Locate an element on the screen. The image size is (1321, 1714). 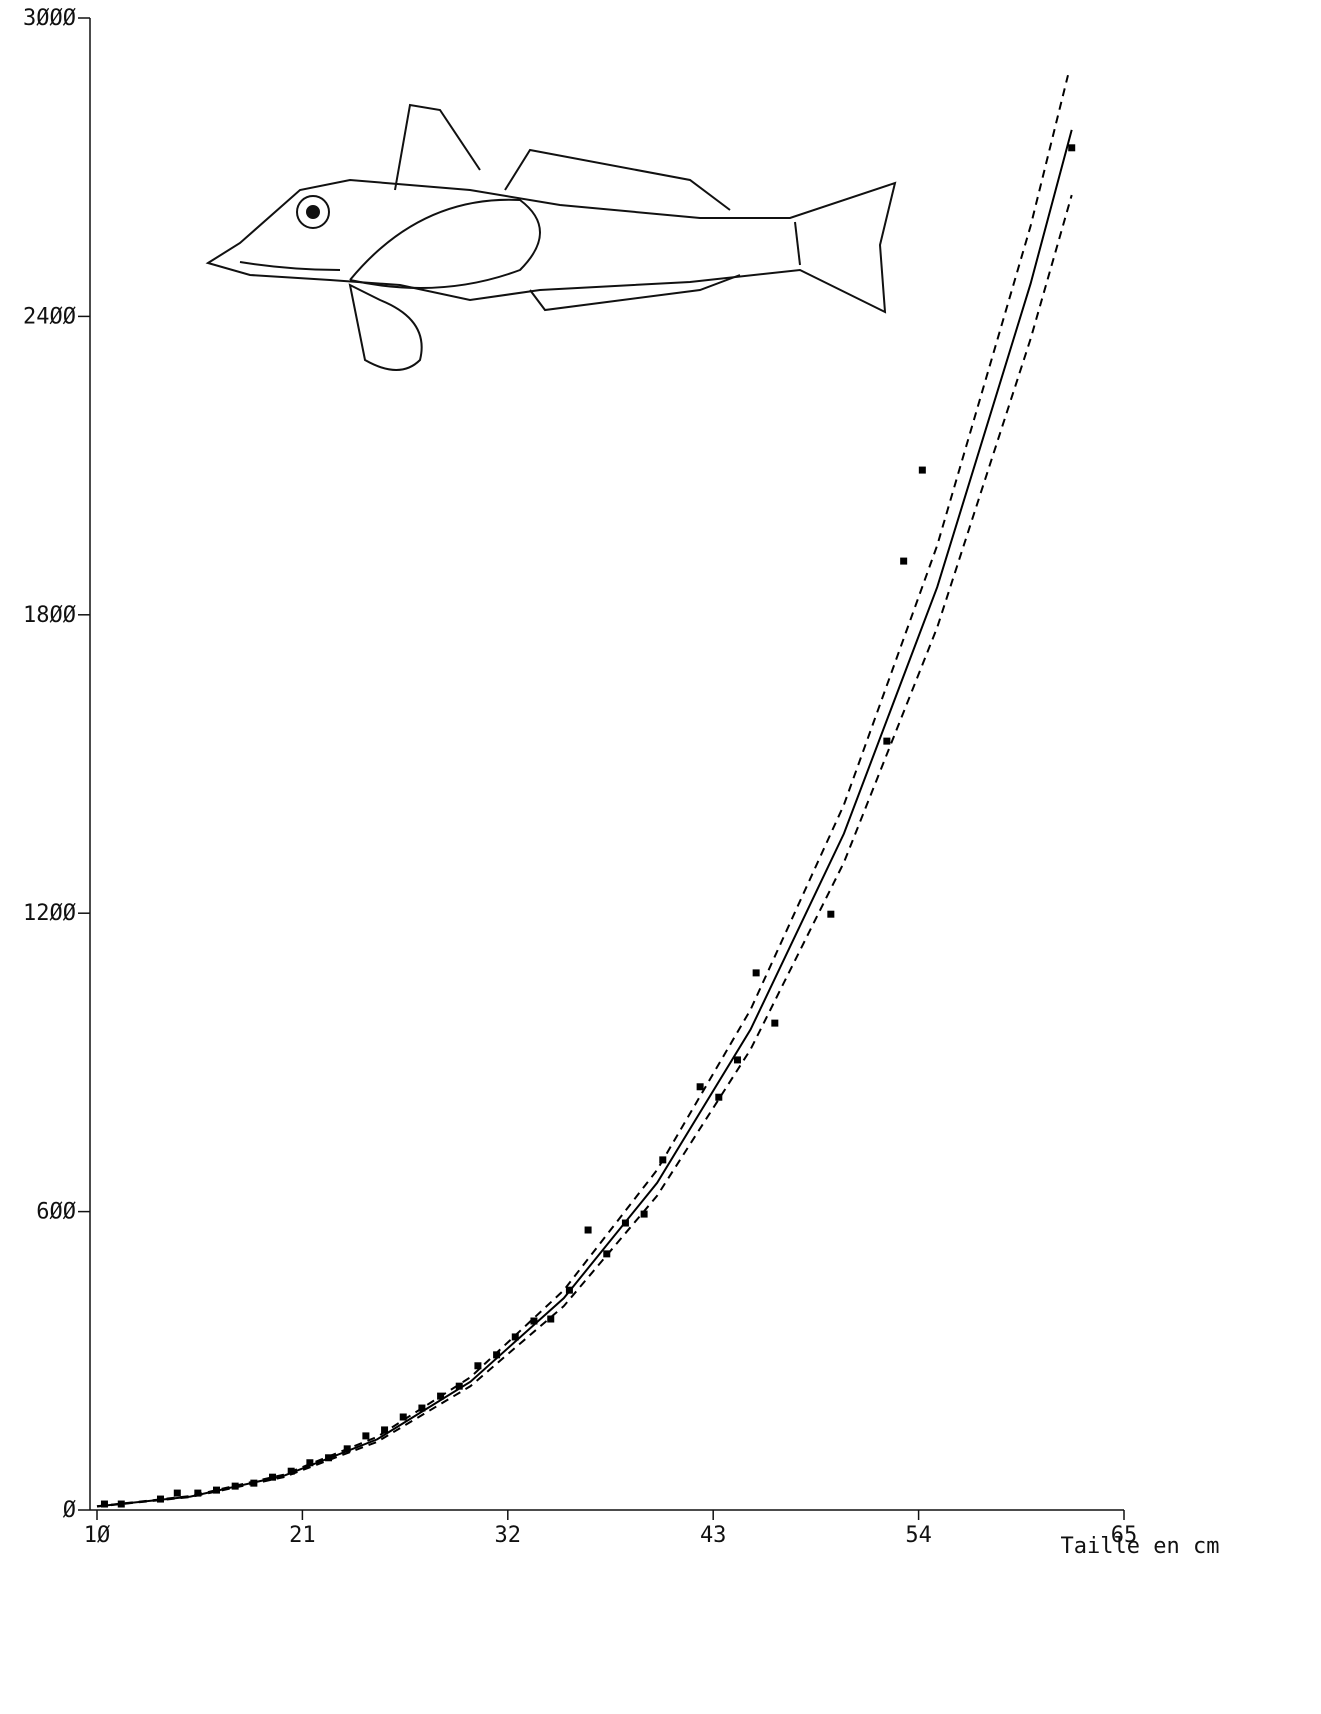
y-tick-label: Ø is located at coordinates (69, 1510).